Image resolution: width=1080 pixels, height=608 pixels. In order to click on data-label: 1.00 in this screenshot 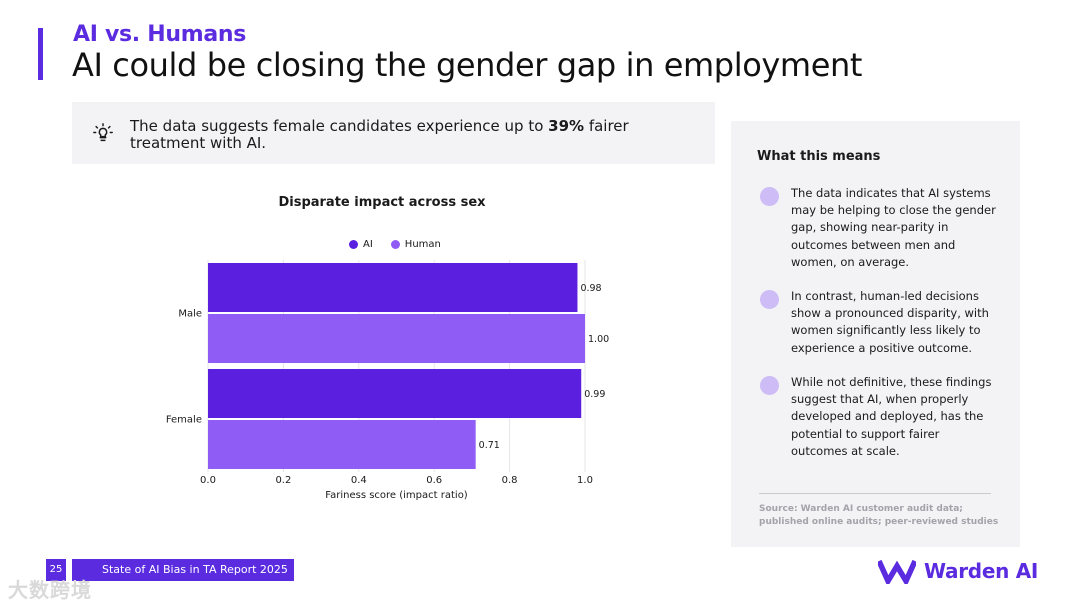, I will do `click(598, 339)`.